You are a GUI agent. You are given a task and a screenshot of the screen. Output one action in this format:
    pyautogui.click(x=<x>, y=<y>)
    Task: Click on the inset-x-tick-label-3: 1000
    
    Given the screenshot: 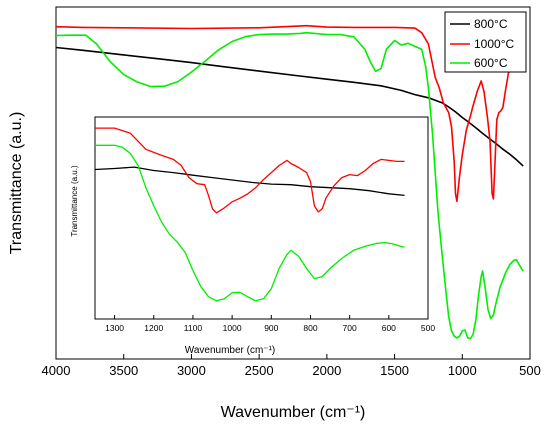 What is the action you would take?
    pyautogui.click(x=232, y=328)
    